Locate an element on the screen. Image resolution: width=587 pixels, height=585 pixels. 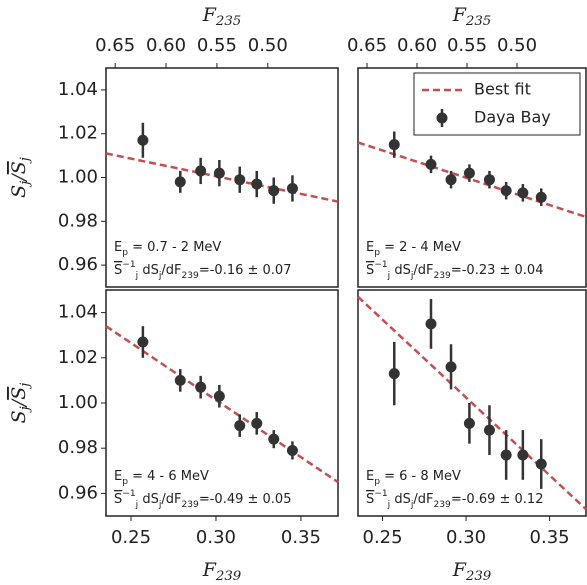
annotation: S−1j dSj/dF239=-0.23 ± 0.04 is located at coordinates (454, 270).